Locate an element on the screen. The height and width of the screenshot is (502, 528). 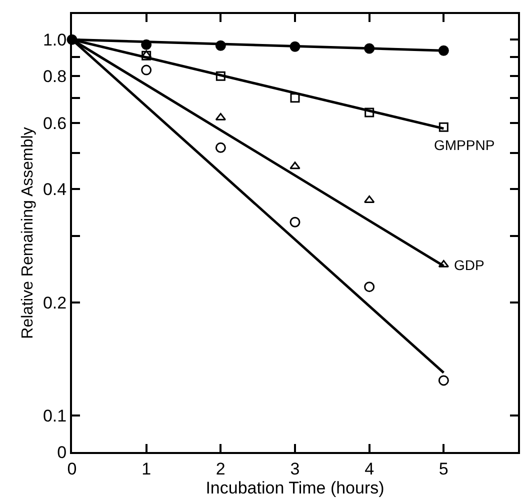
x-tick-label: 3 is located at coordinates (295, 468).